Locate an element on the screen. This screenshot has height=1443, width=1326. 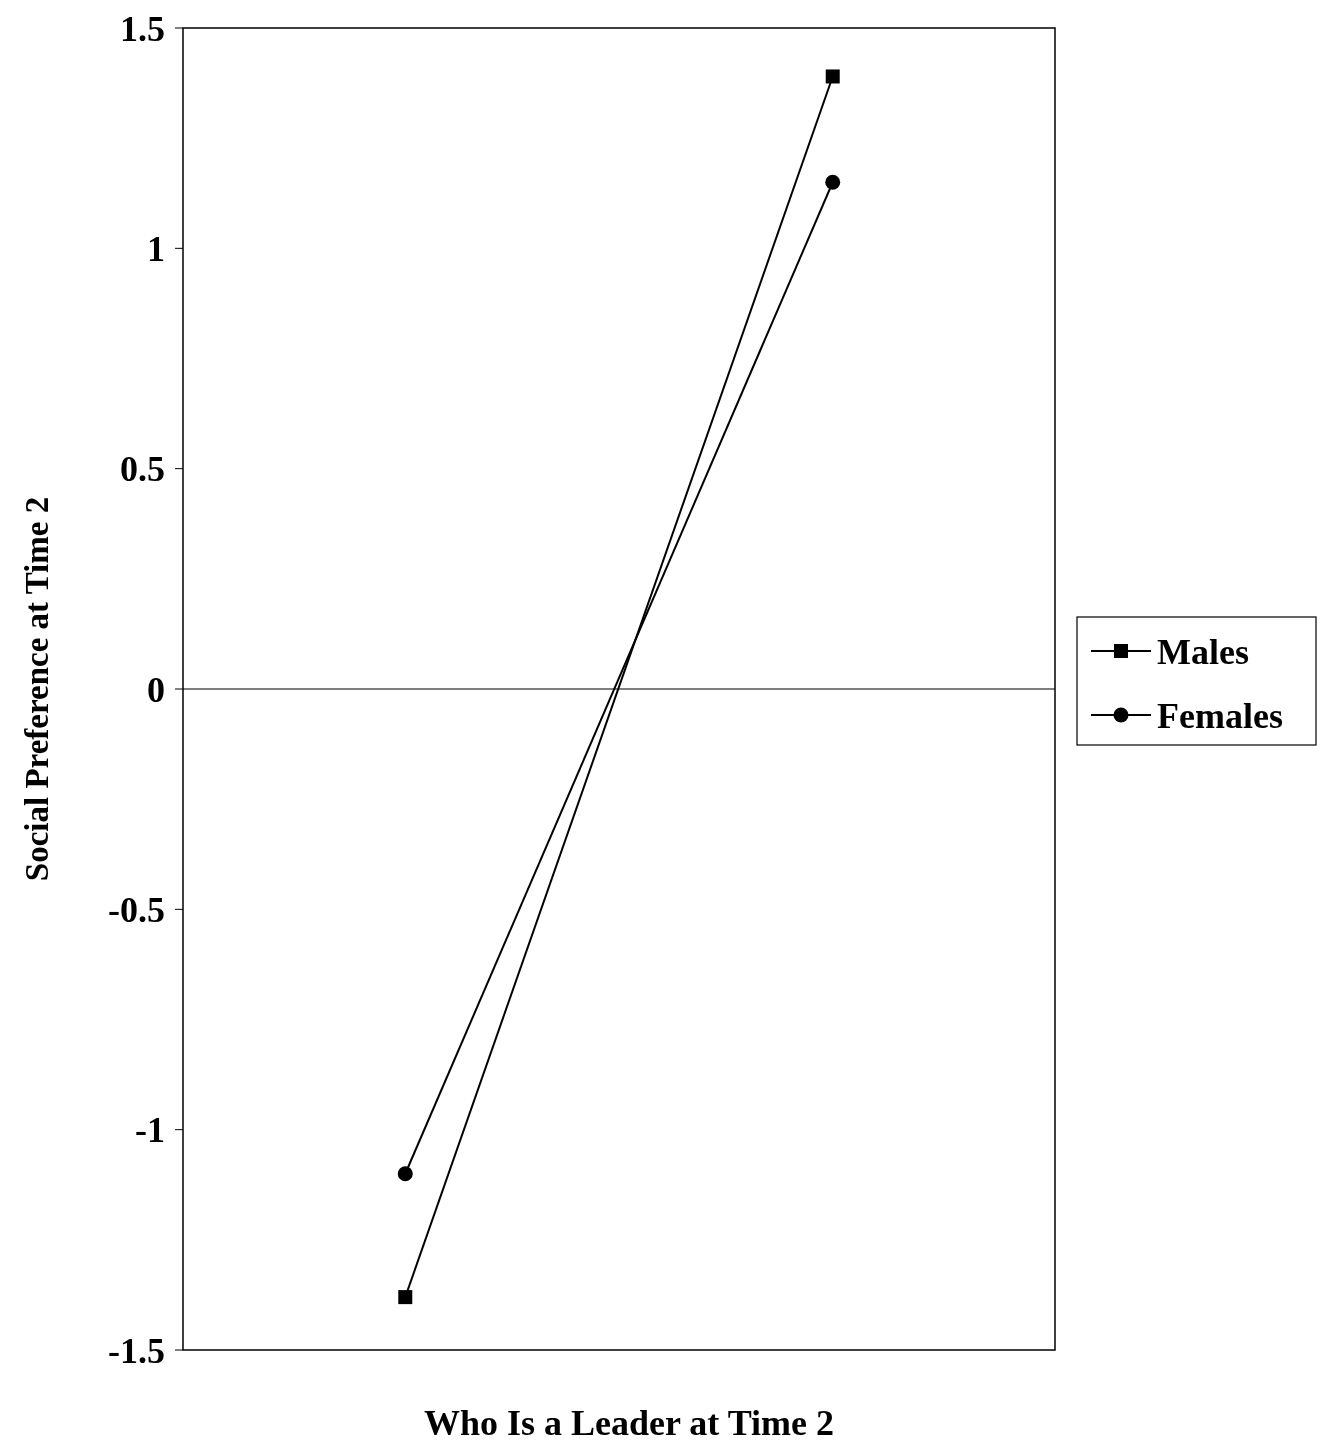
y-tick-label: -1.5 is located at coordinates (136, 1350).